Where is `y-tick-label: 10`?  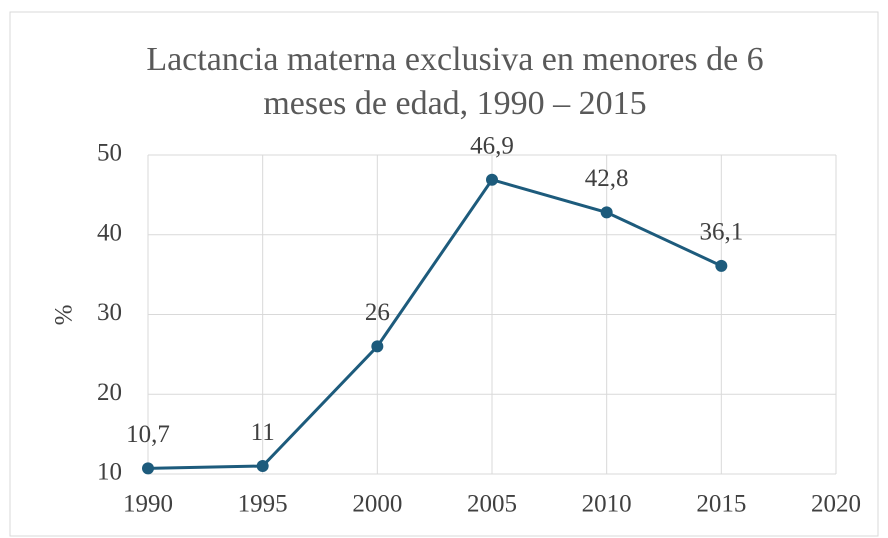
y-tick-label: 10 is located at coordinates (109, 472).